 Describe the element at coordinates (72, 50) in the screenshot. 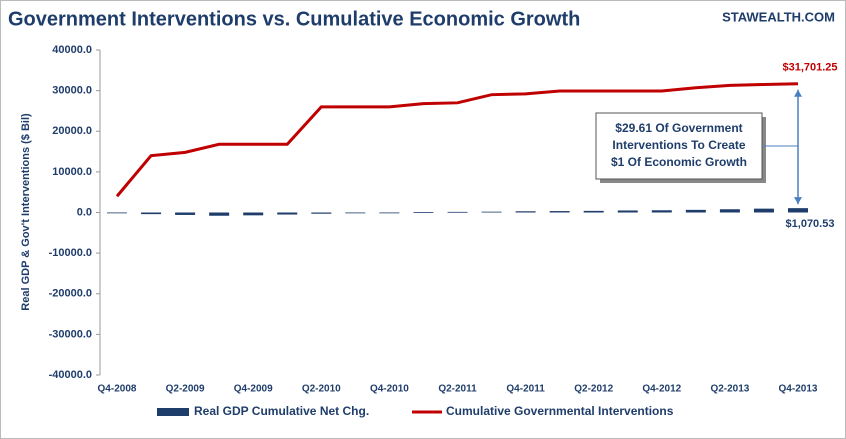

I see `y-tick-label: 40000.0` at that location.